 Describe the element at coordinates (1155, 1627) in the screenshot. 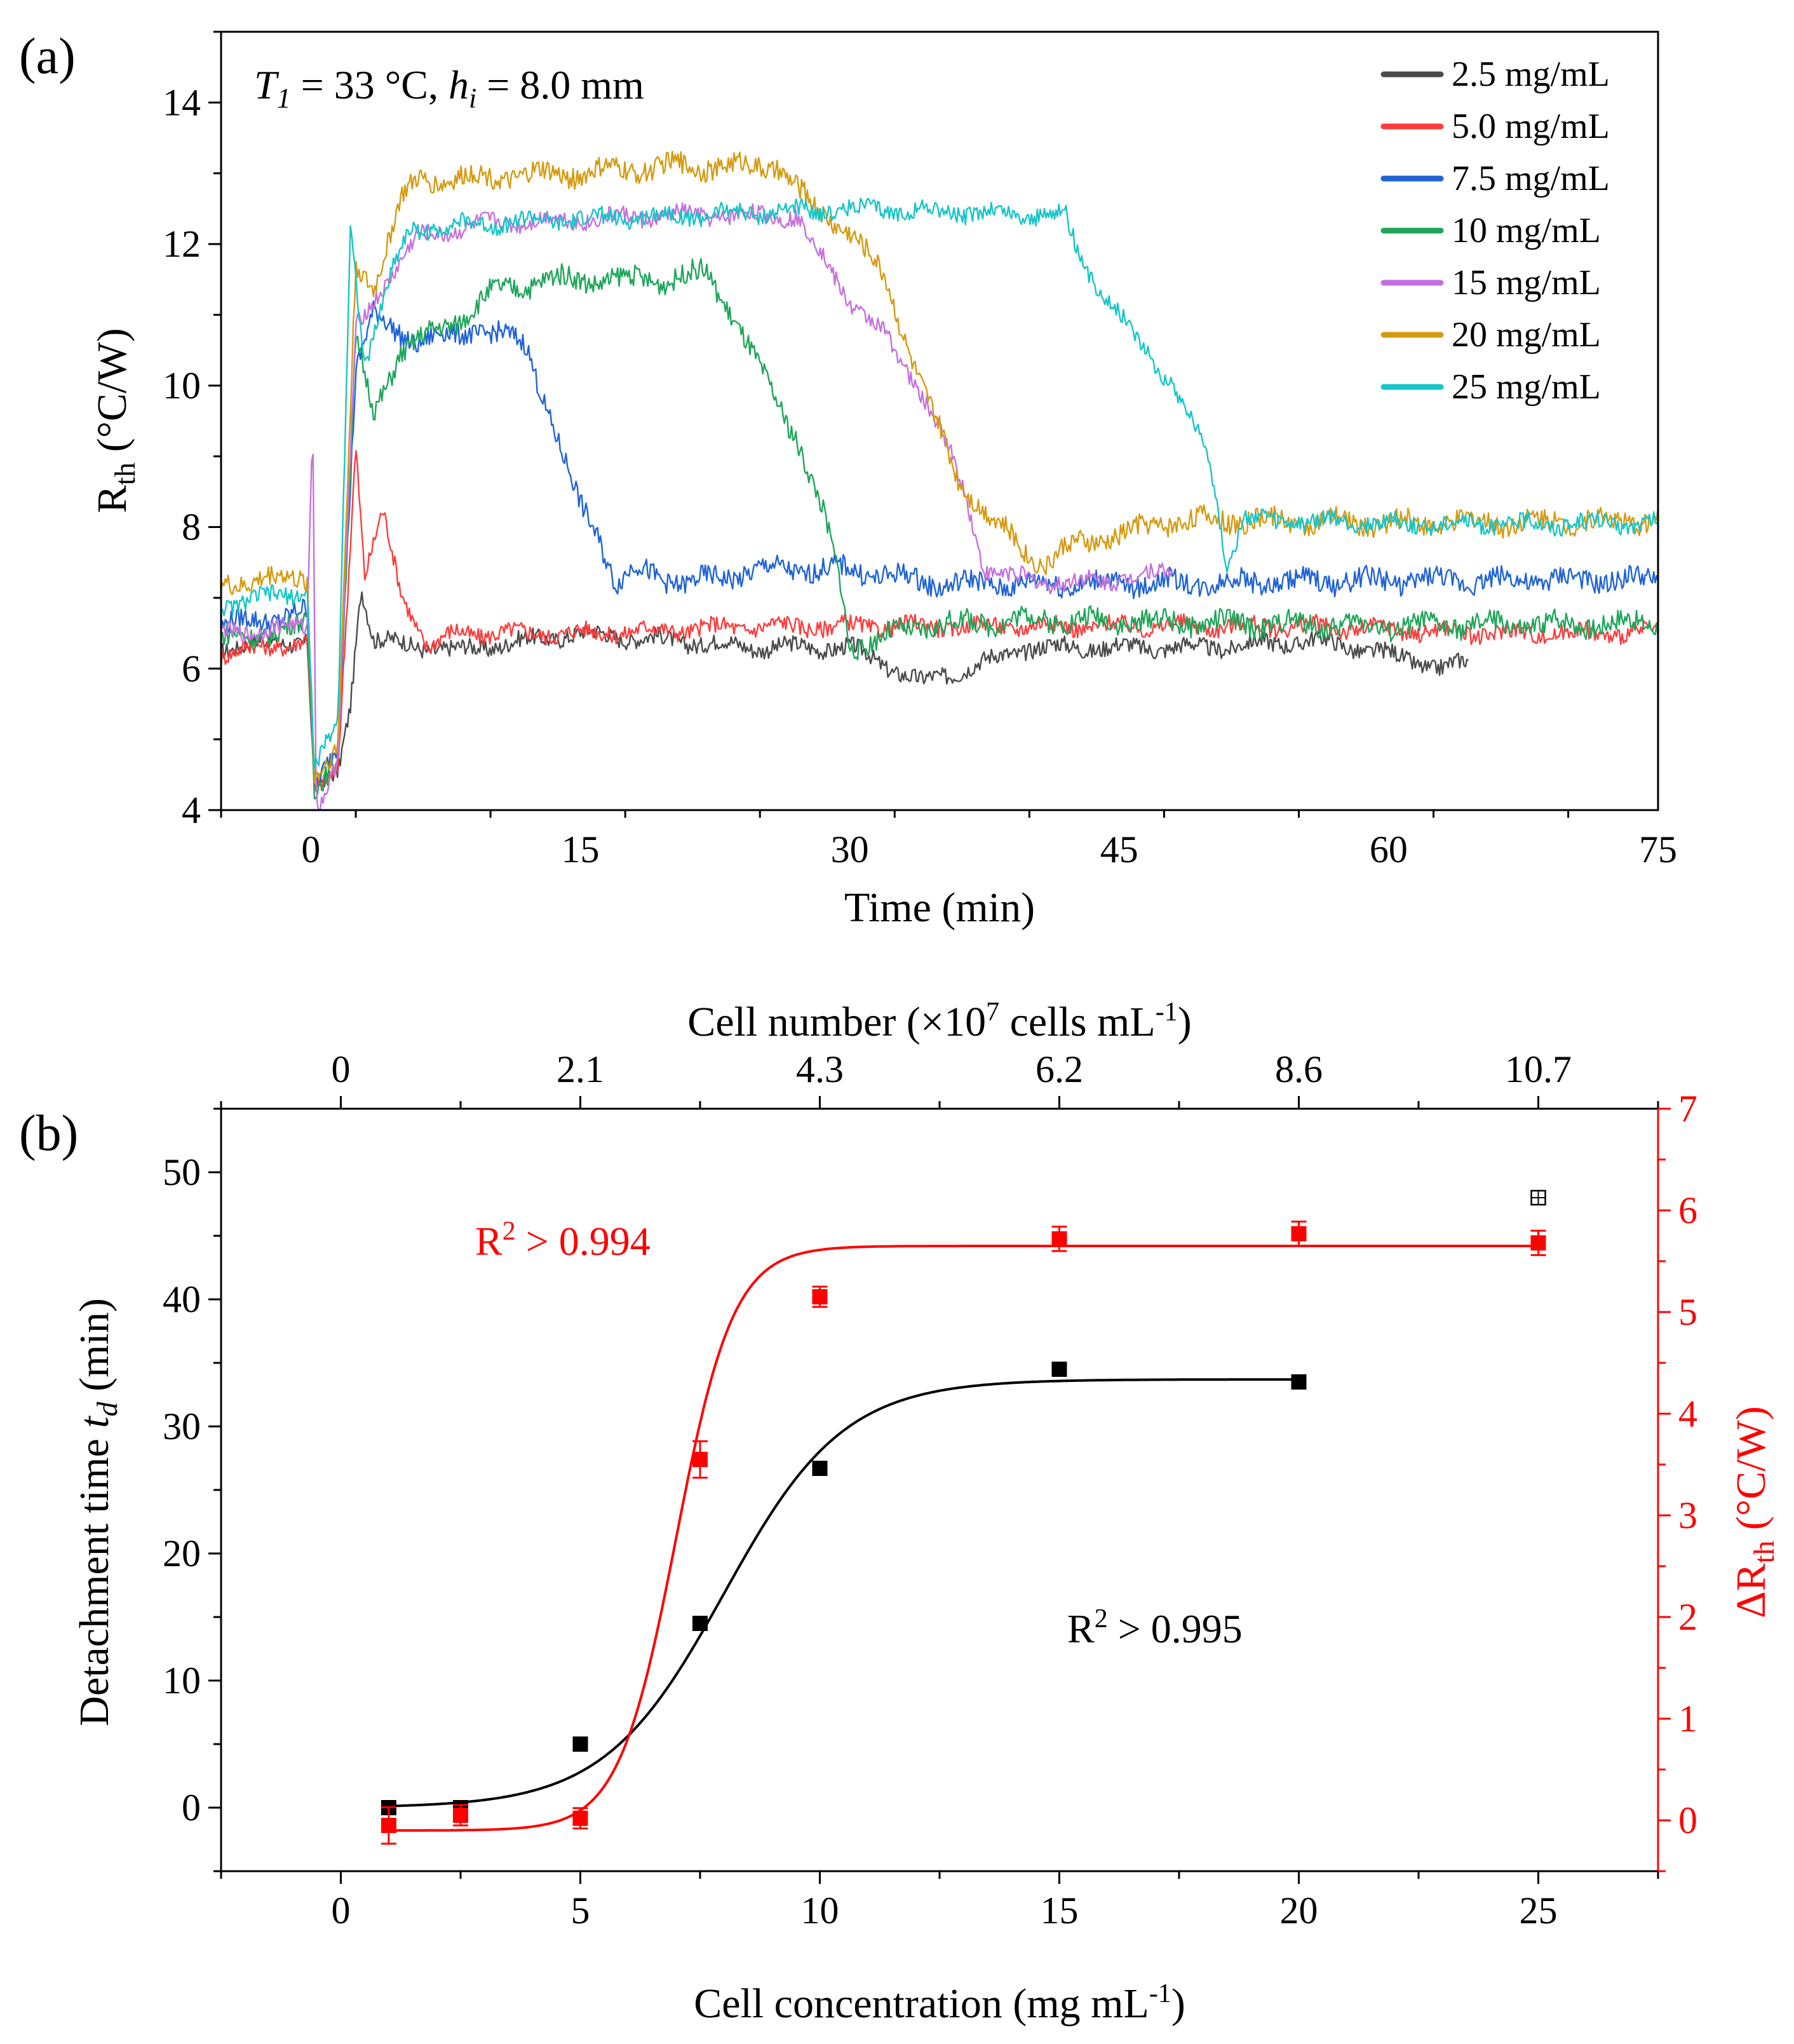

I see `panel-b-r2-black: R2 > 0.995` at that location.